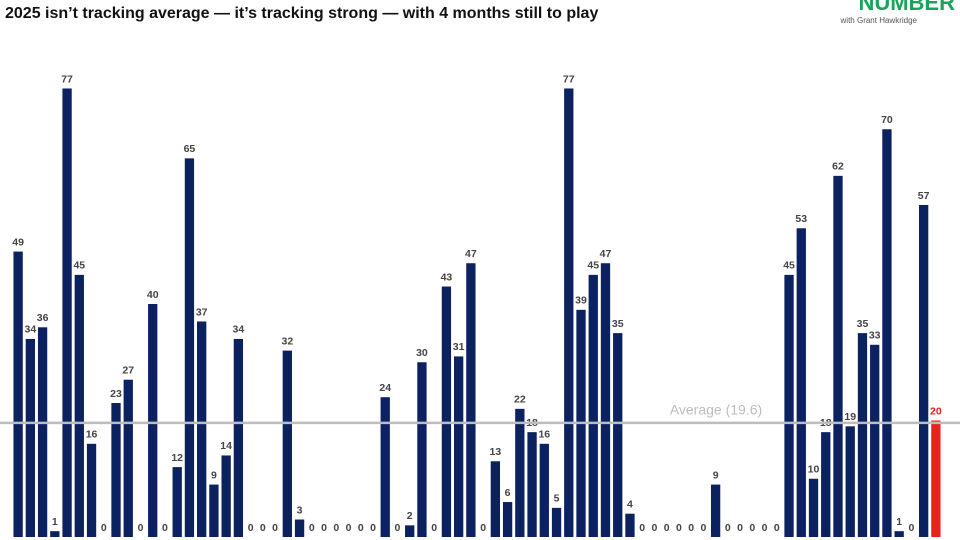  What do you see at coordinates (581, 301) in the screenshot?
I see `value-label: 39` at bounding box center [581, 301].